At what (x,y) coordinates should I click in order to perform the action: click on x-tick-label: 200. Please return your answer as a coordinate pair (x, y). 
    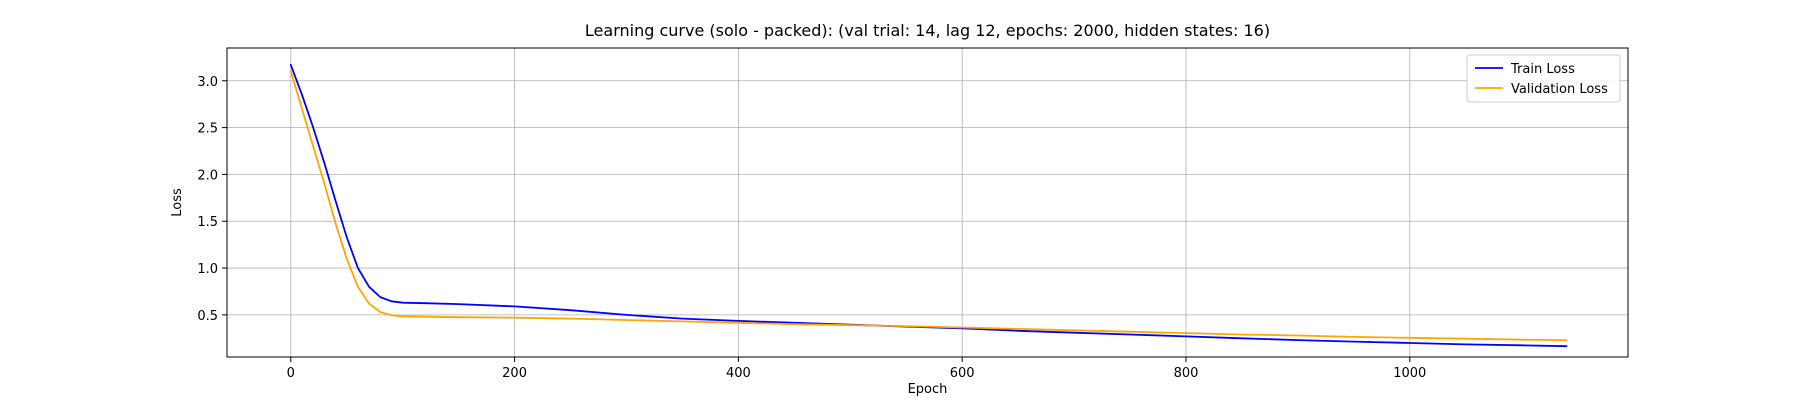
    Looking at the image, I should click on (514, 373).